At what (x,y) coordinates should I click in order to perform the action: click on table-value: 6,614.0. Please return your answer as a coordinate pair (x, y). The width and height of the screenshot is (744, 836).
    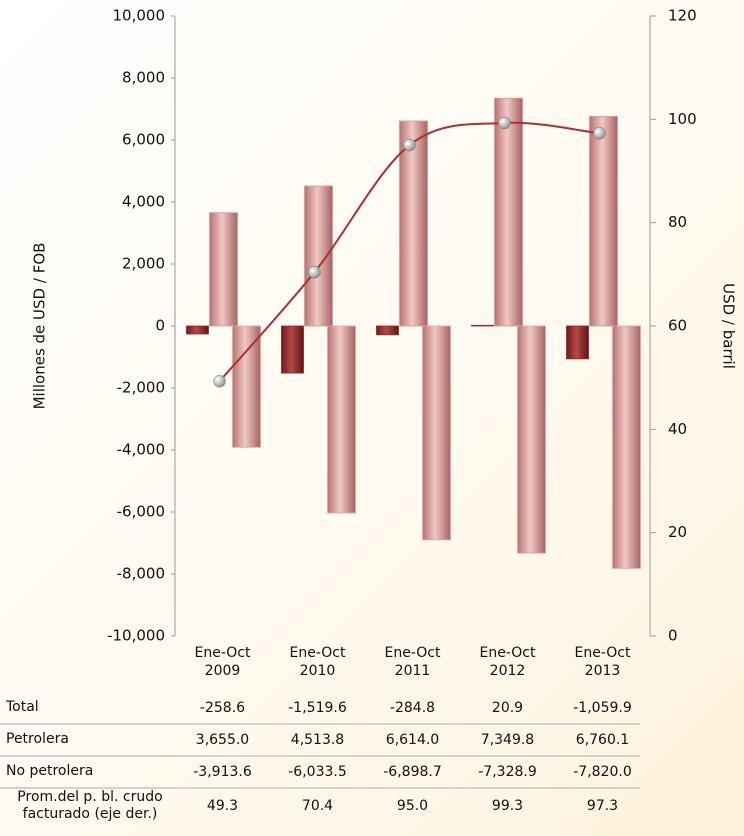
    Looking at the image, I should click on (412, 740).